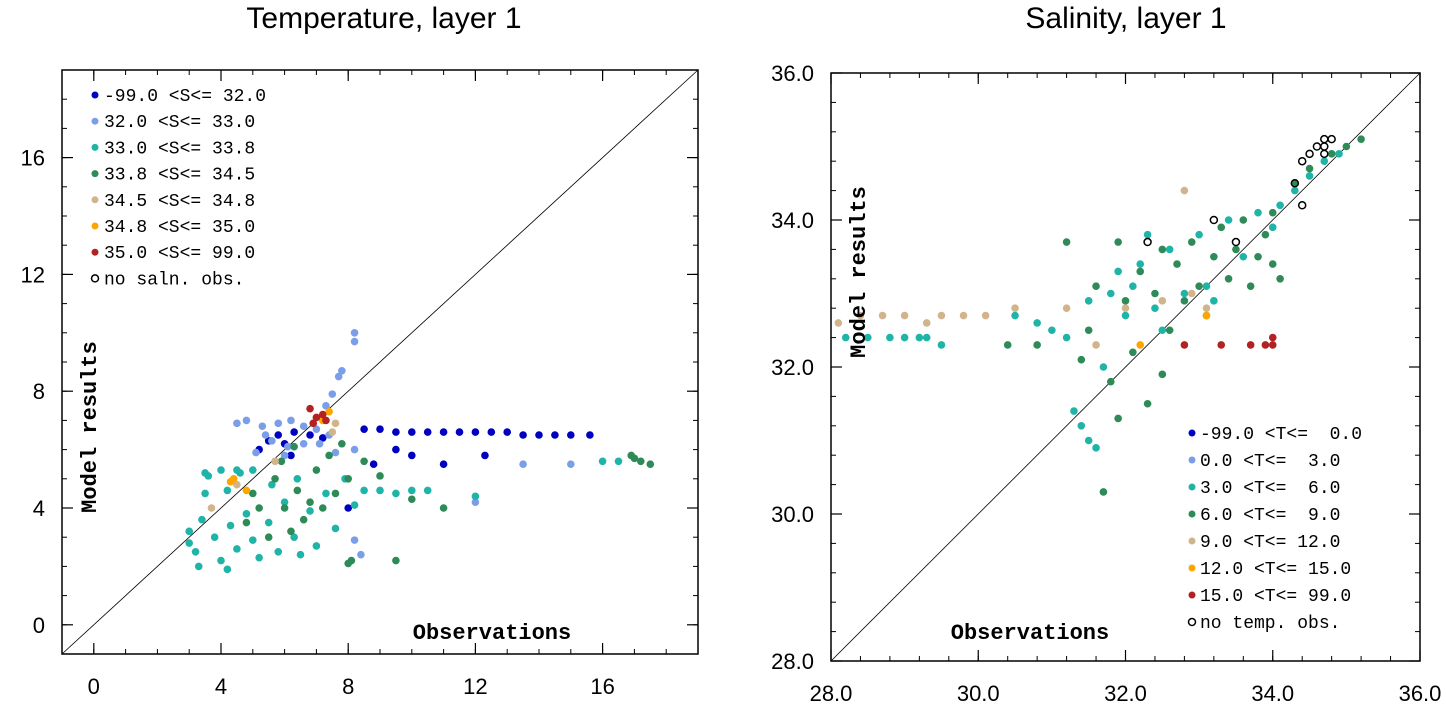  I want to click on legend-label: 33.8 <S<= 34.5, so click(179, 176).